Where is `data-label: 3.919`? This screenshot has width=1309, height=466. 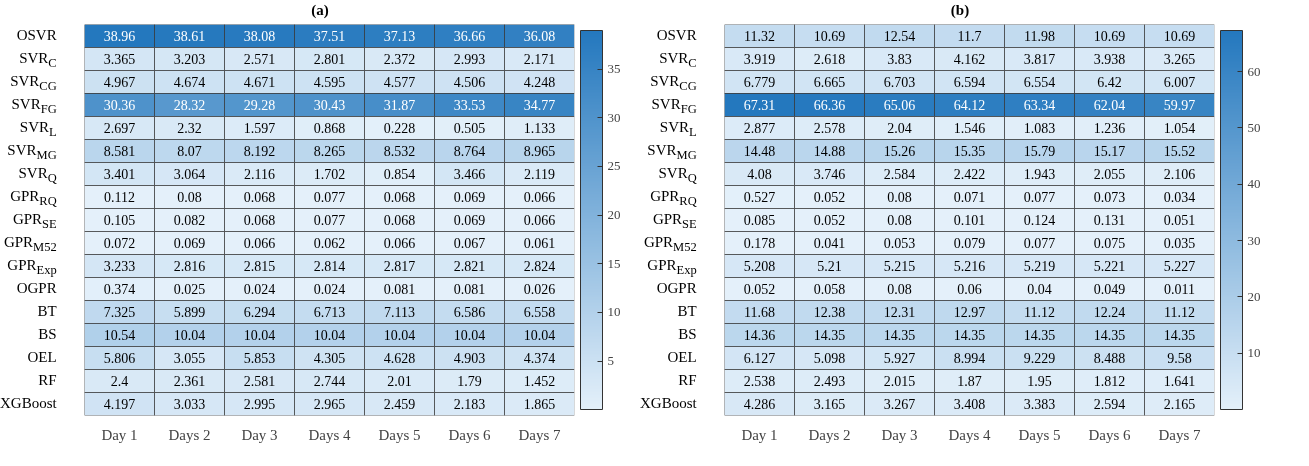
data-label: 3.919 is located at coordinates (759, 59).